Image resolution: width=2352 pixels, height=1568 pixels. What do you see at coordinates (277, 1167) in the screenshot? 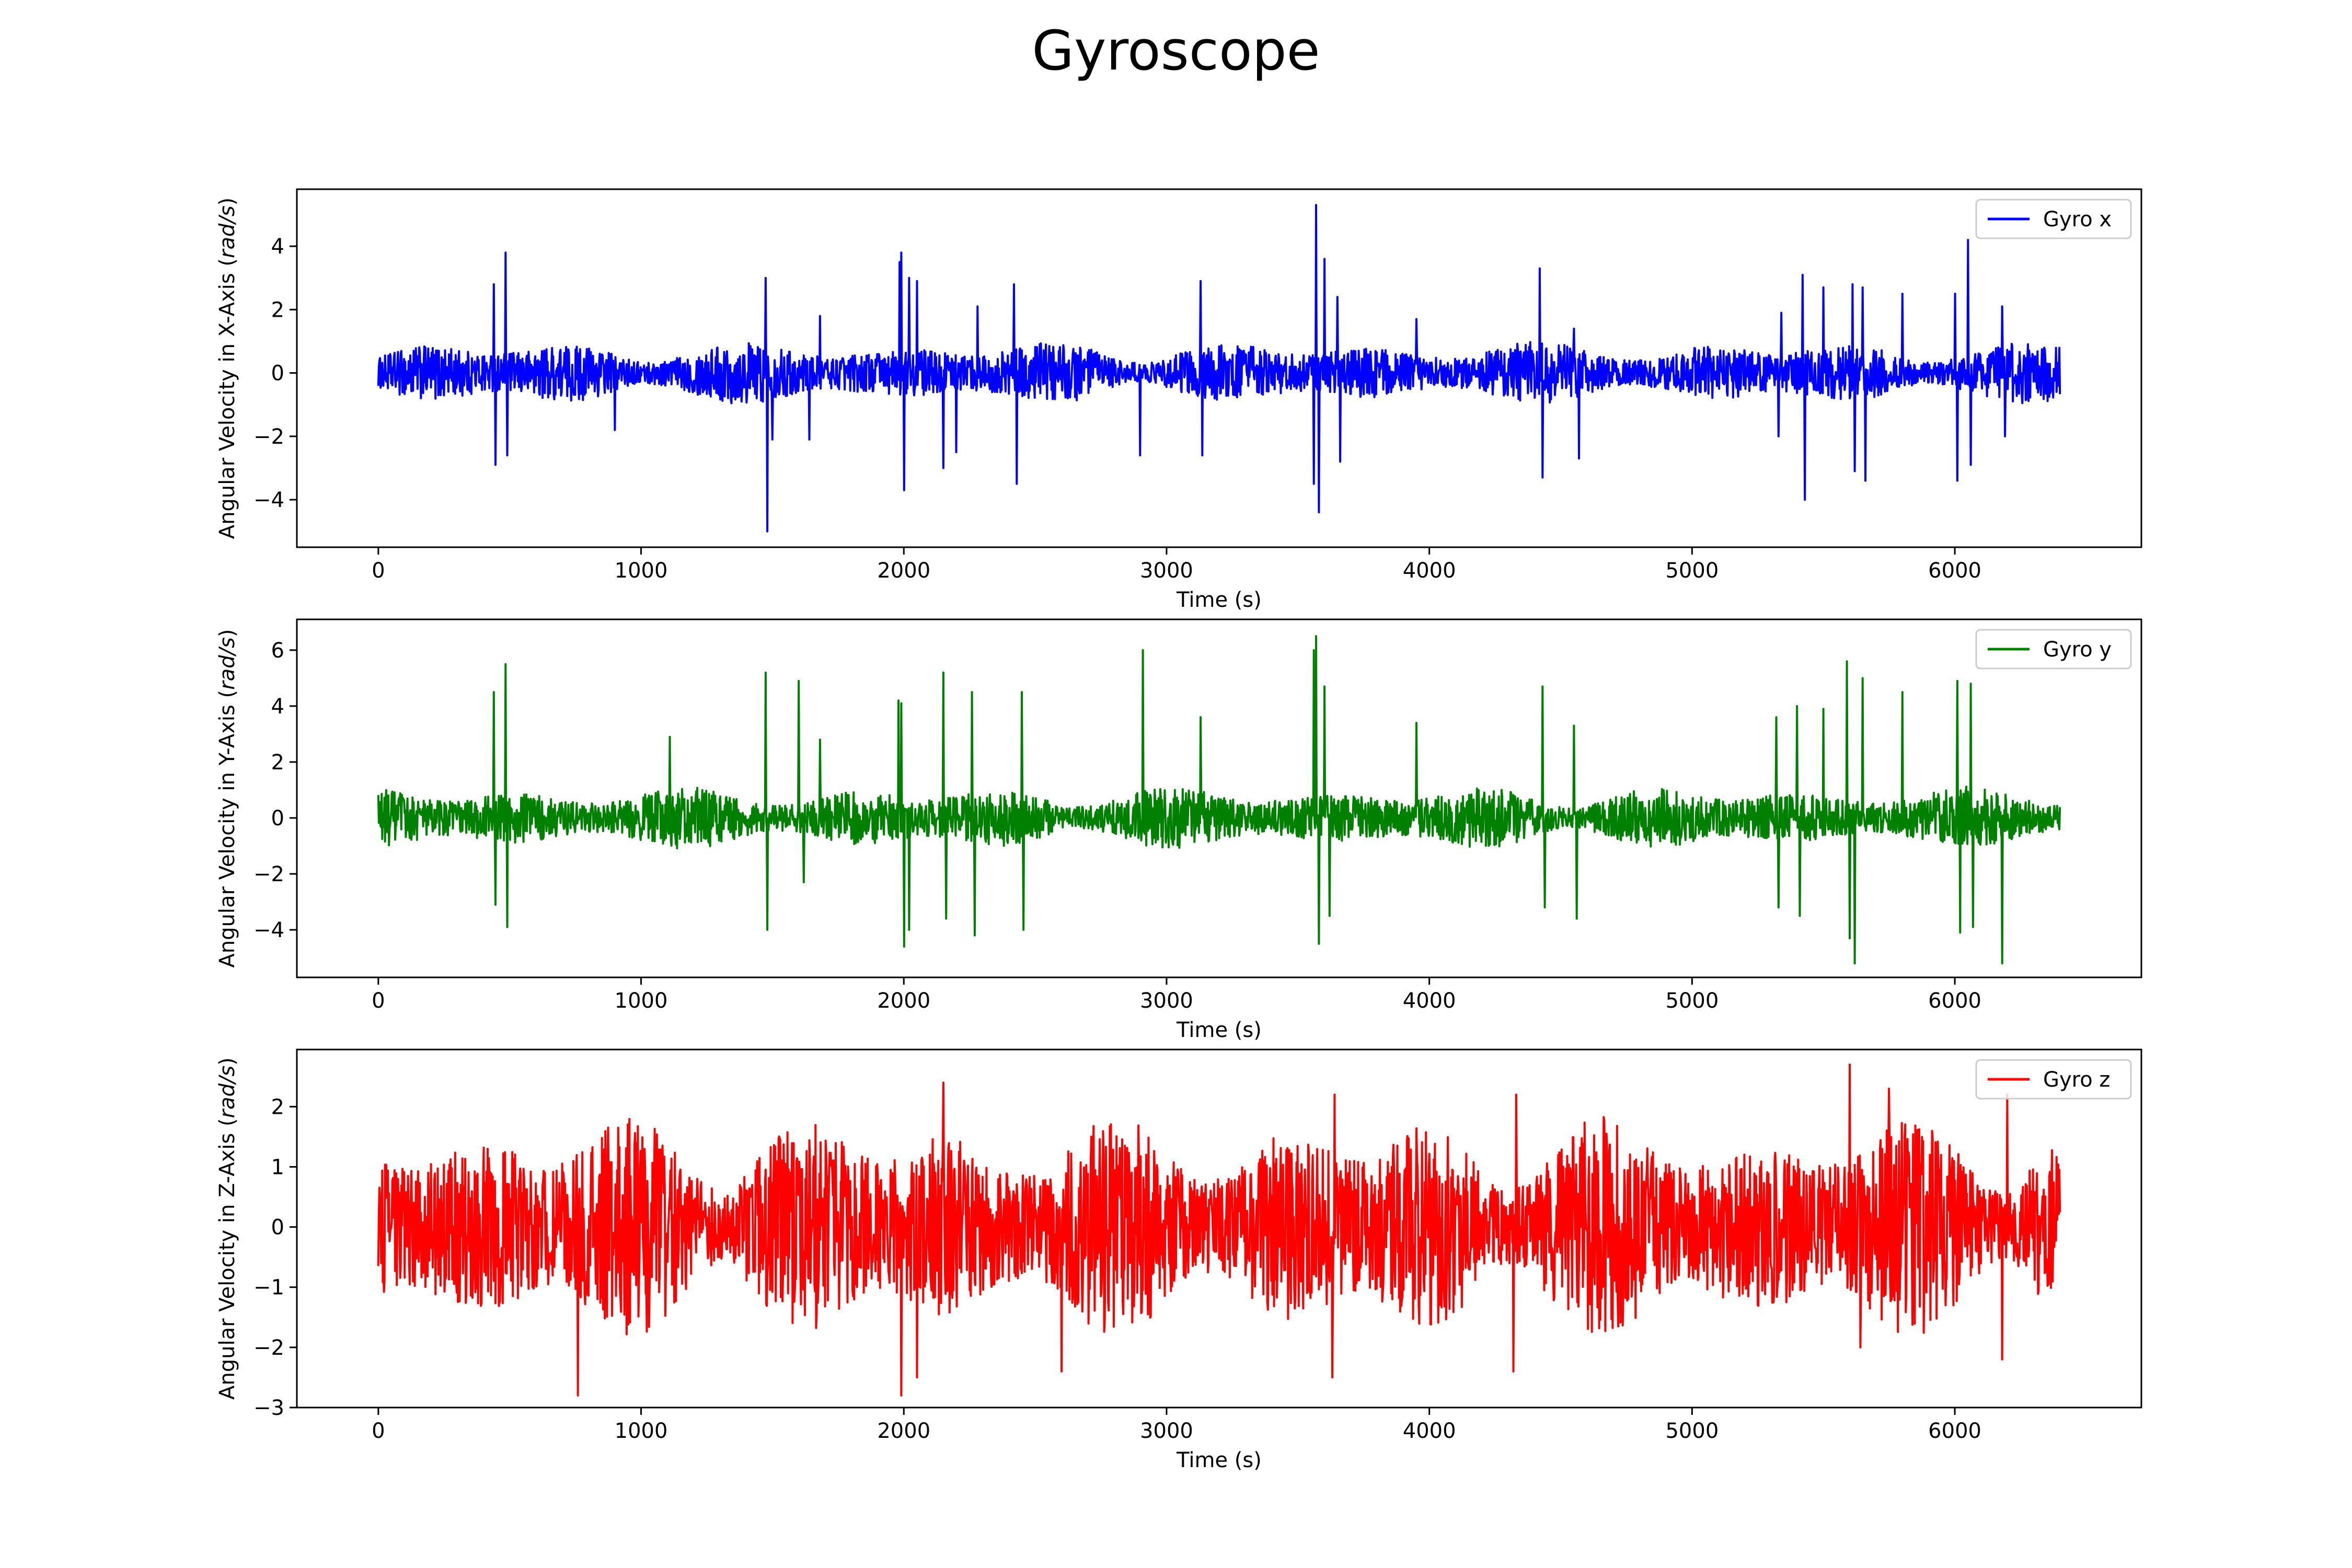
I see `y-tick-label: 1` at bounding box center [277, 1167].